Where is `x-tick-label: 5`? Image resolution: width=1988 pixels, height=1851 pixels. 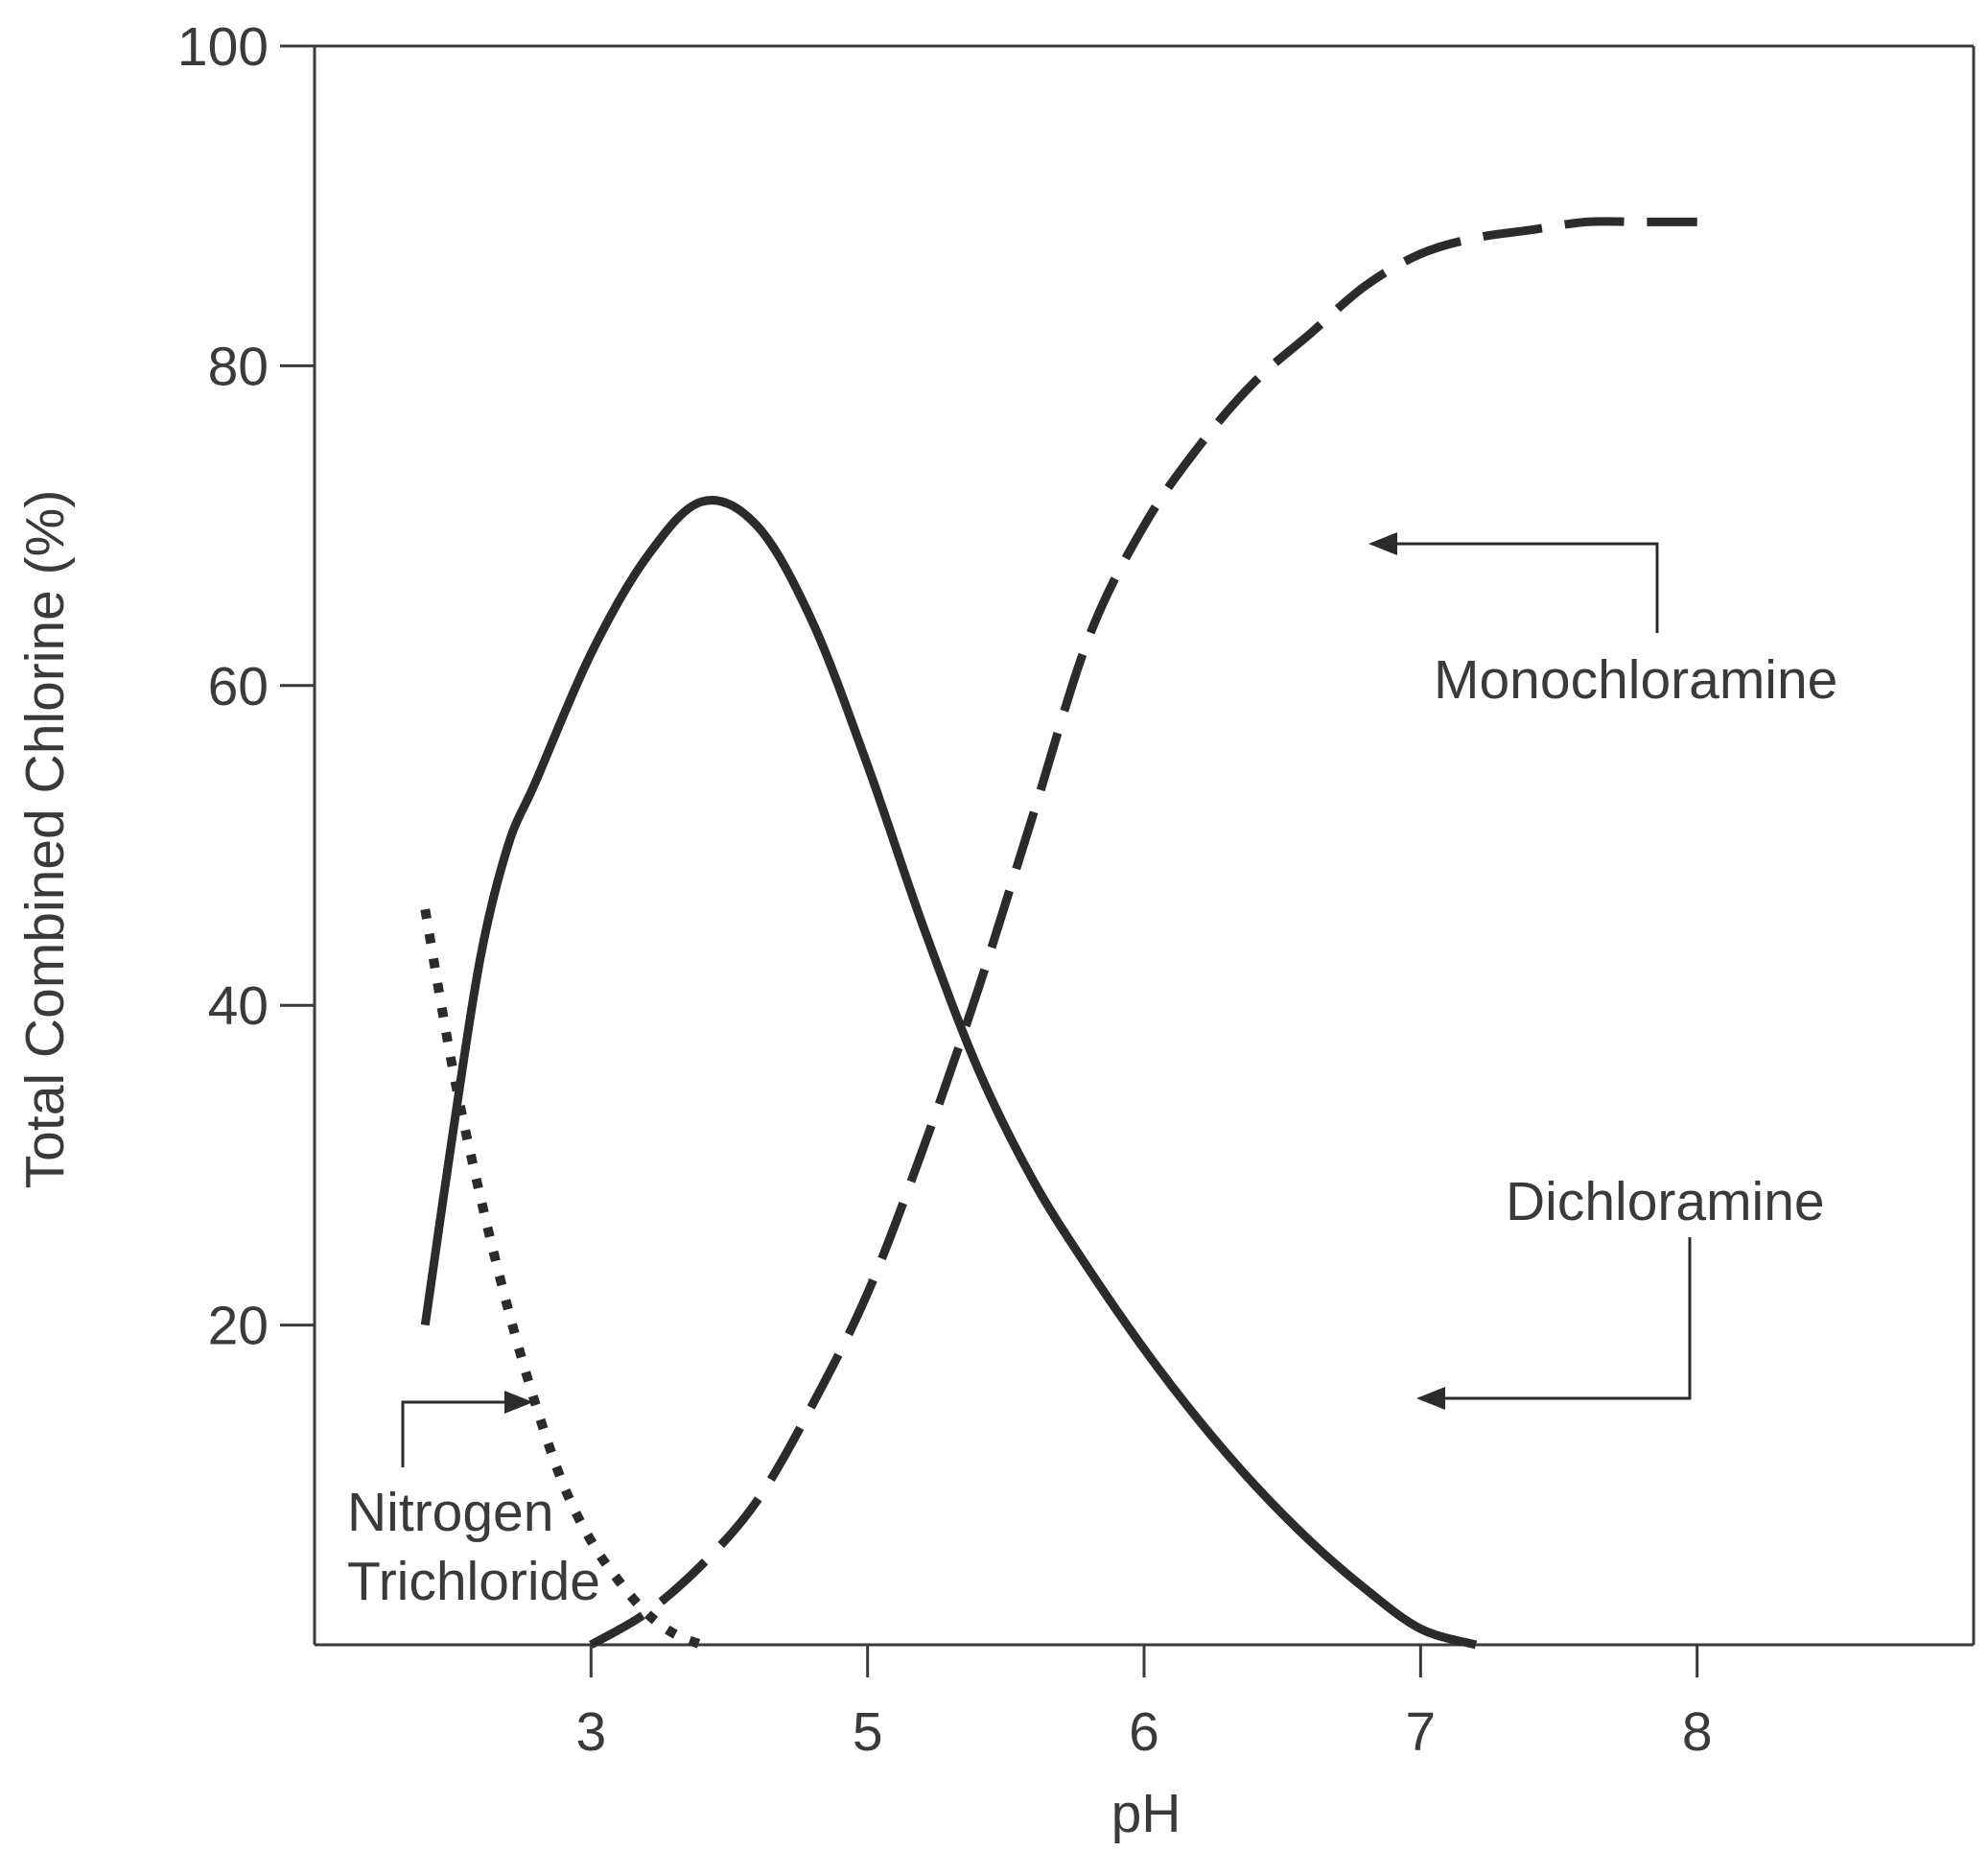
x-tick-label: 5 is located at coordinates (868, 1732).